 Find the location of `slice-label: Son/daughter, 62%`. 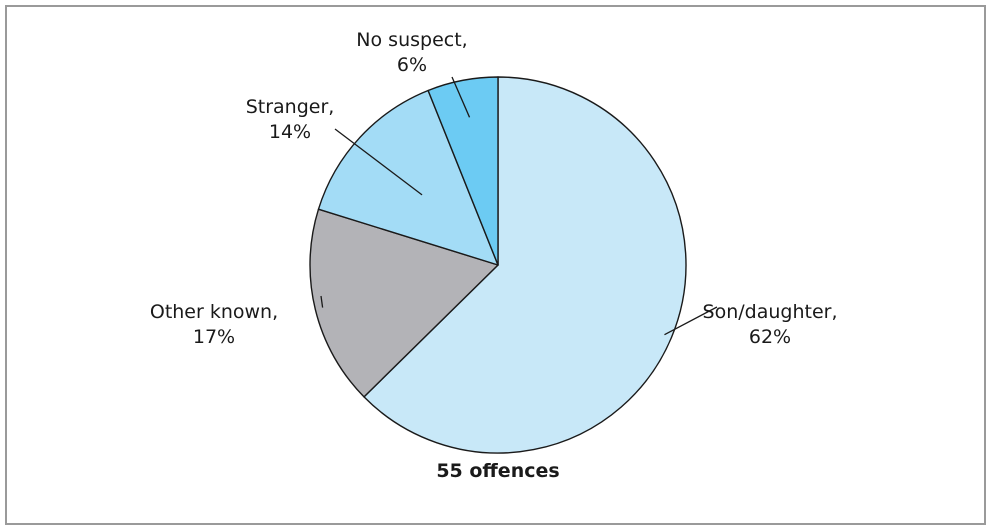

slice-label: Son/daughter, 62% is located at coordinates (770, 324).